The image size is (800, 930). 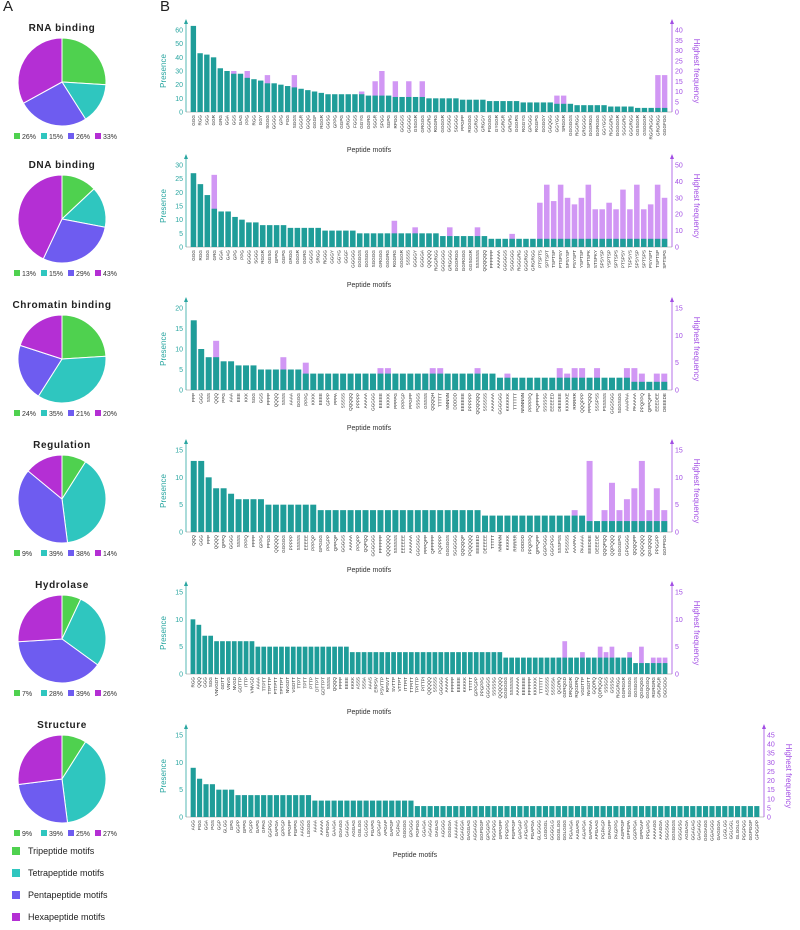 What do you see at coordinates (536, 124) in the screenshot?
I see `category-tick-label: RGGPG` at bounding box center [536, 124].